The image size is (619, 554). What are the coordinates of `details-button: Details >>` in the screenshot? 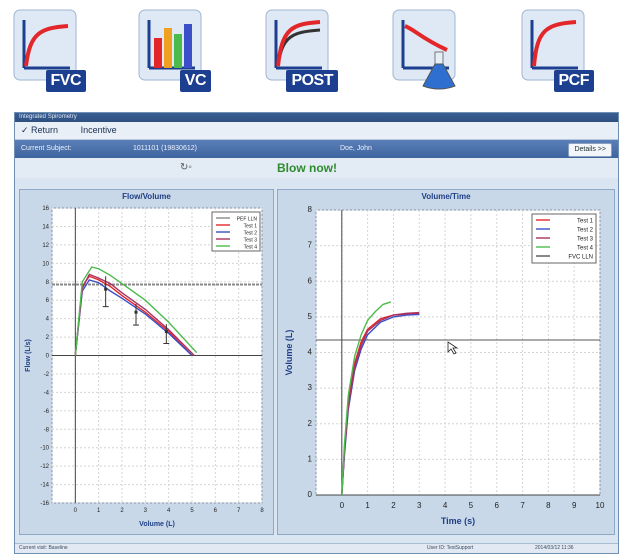 It's located at (590, 150).